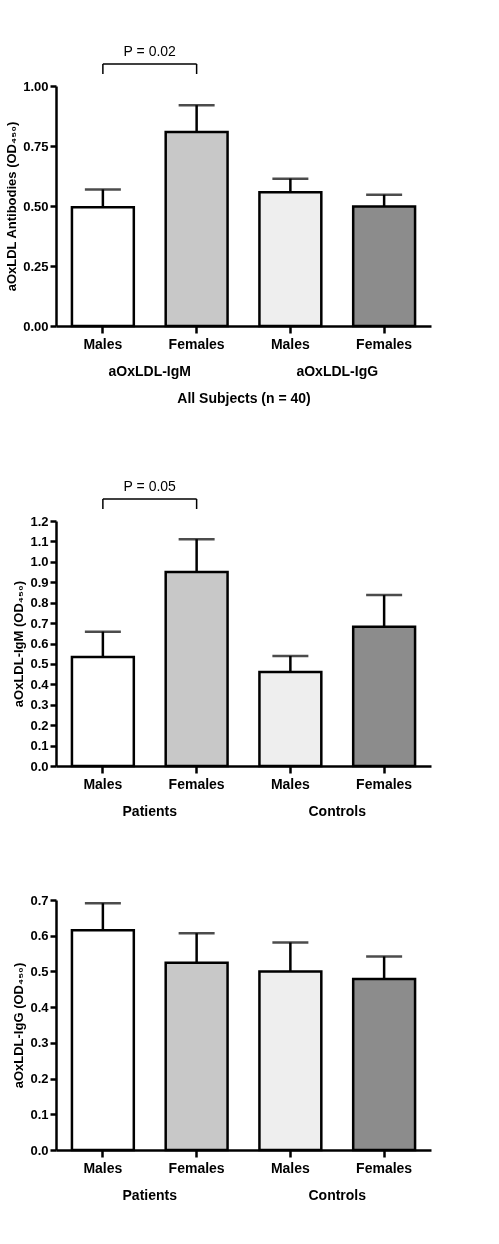  I want to click on y-tick-label: 0.9, so click(39, 582).